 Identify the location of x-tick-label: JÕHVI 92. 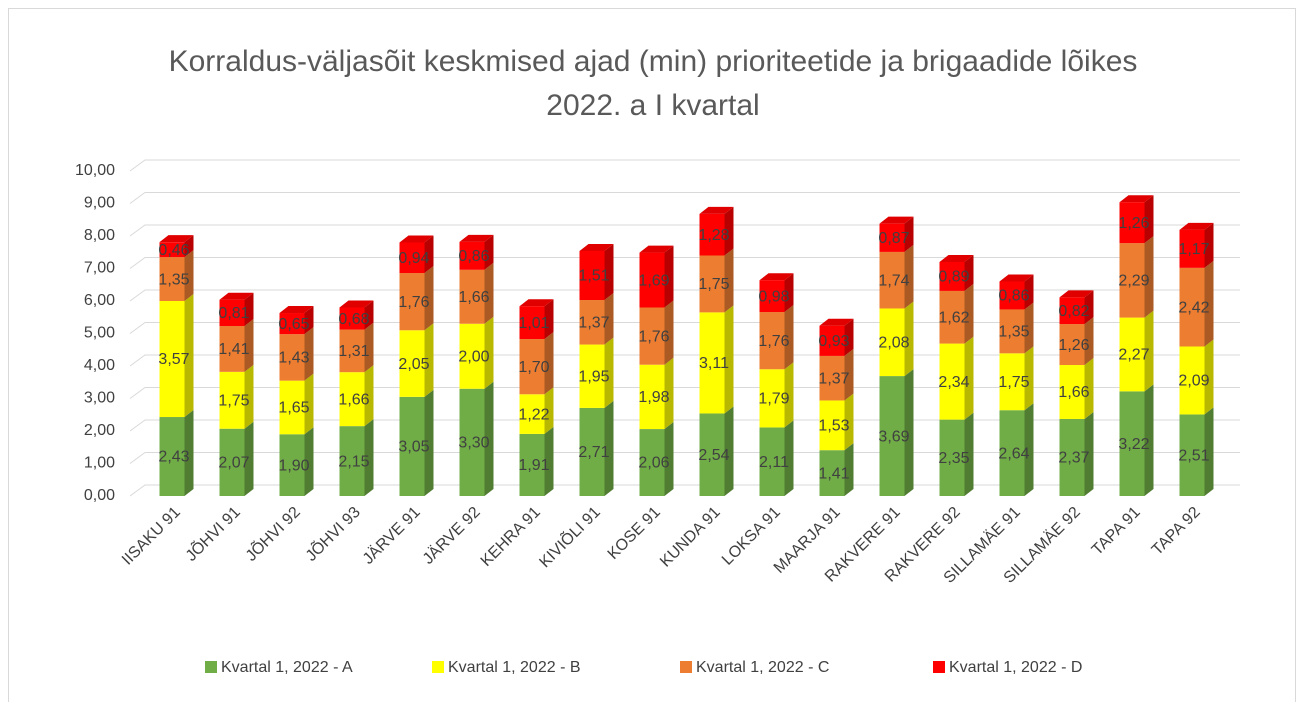
(272, 533).